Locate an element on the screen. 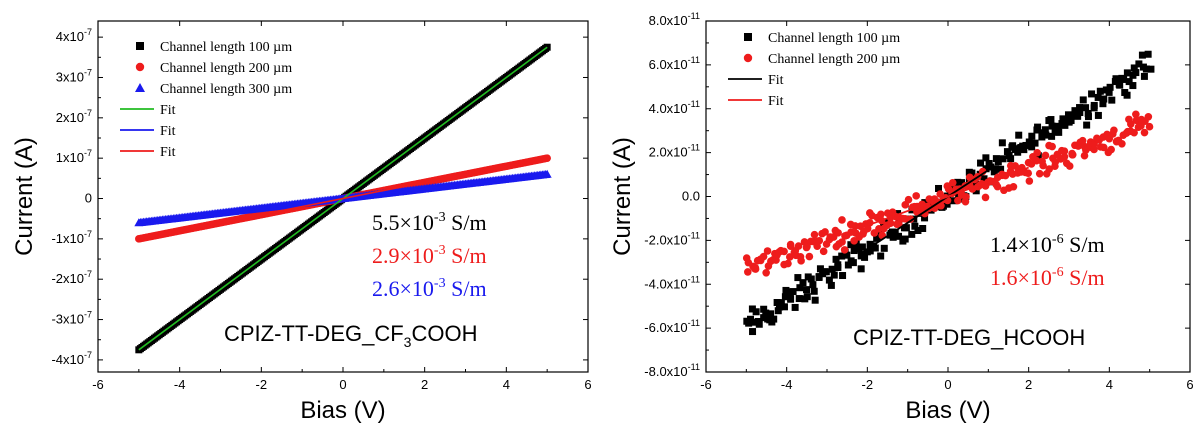 This screenshot has width=1198, height=431. sample-label-subscript: 3 is located at coordinates (408, 342).